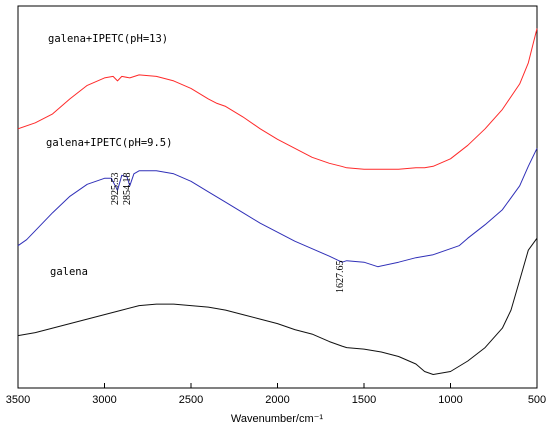  I want to click on x-axis: 3500 3000 2500 2000 1500 1000 500, so click(276, 394).